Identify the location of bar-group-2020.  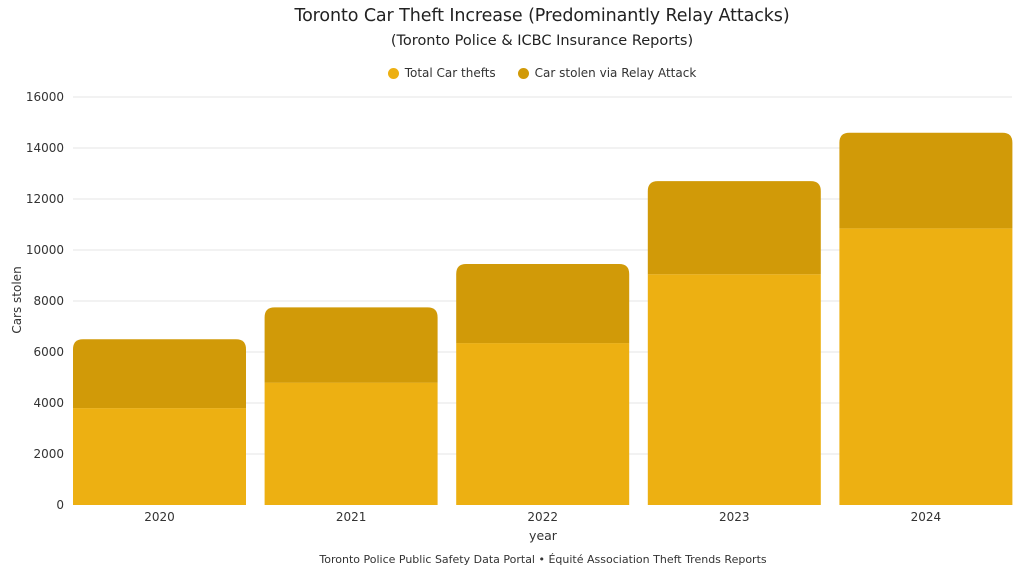
(159, 422).